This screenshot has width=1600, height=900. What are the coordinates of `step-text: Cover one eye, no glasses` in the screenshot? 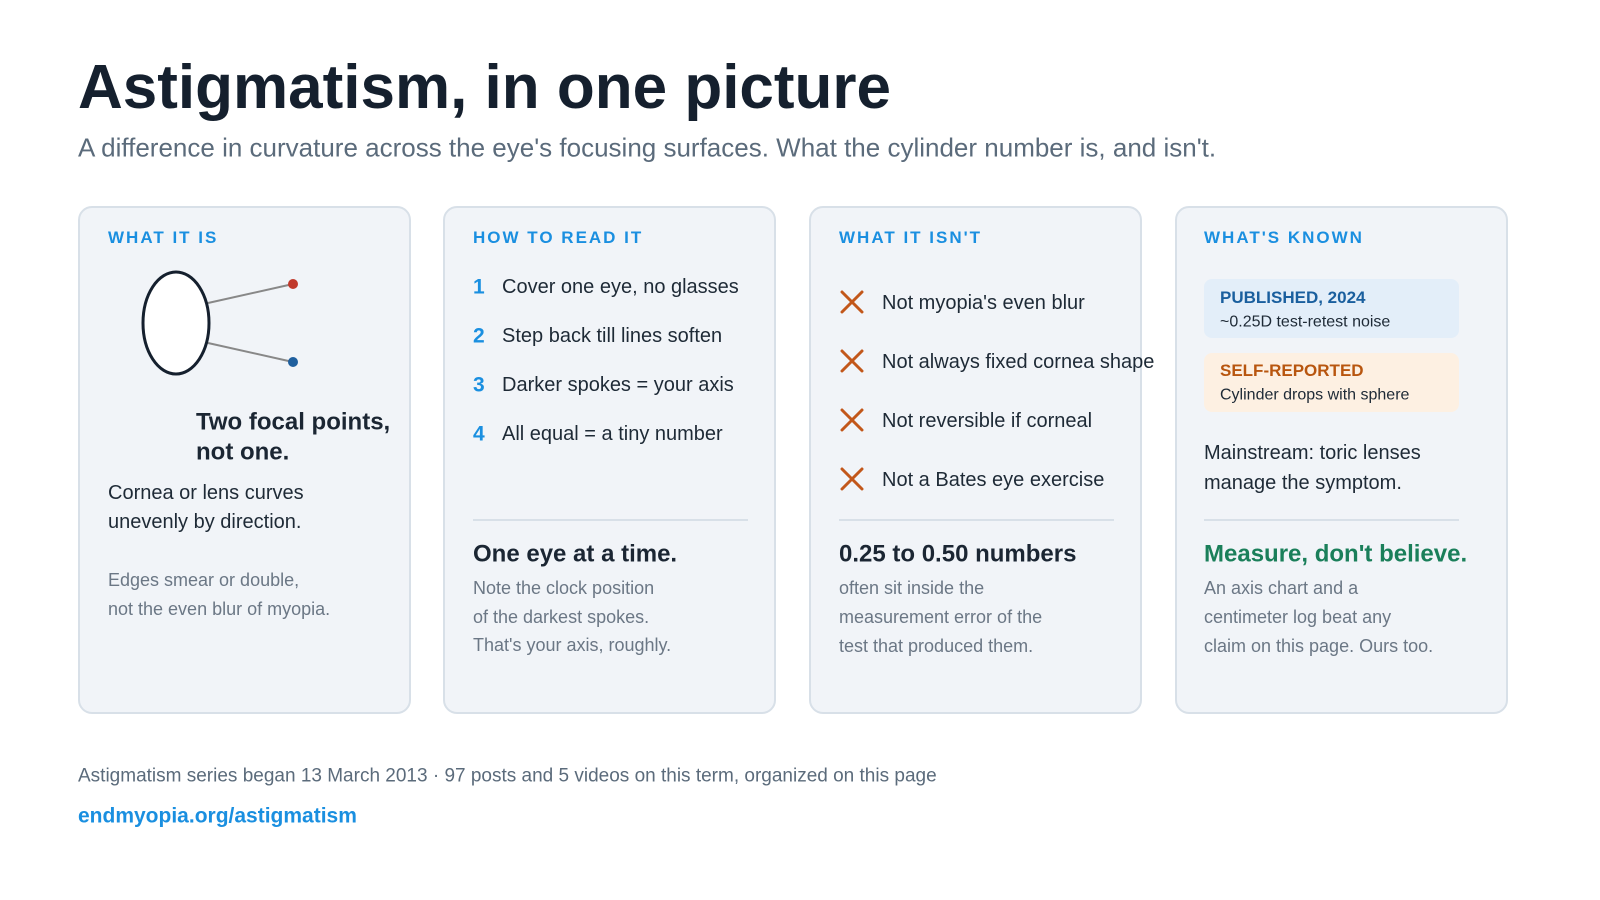 It's located at (620, 287).